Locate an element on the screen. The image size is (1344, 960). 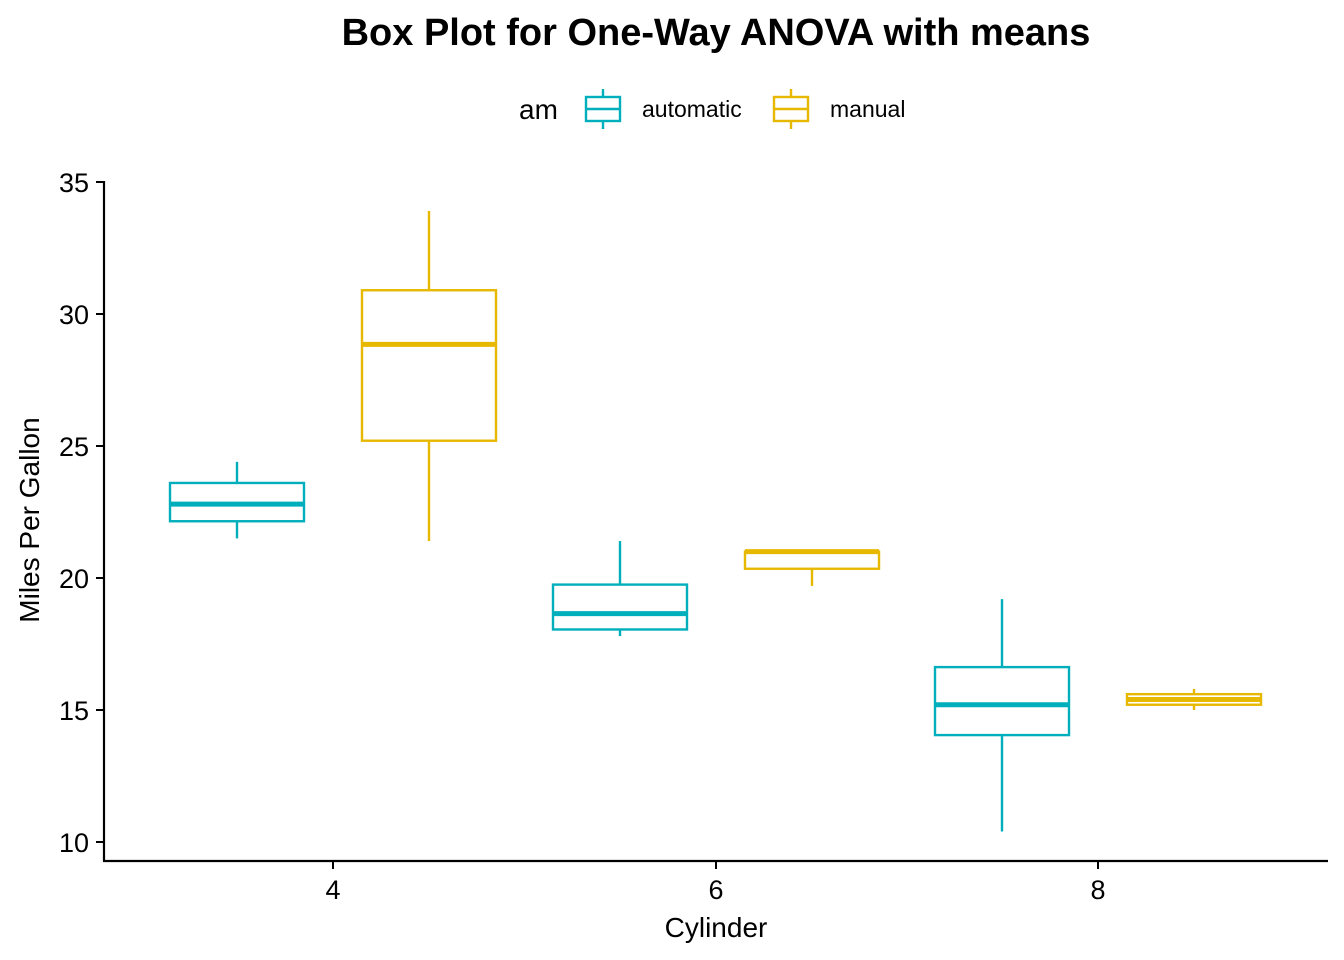
y-tick-label: 30 is located at coordinates (74, 315).